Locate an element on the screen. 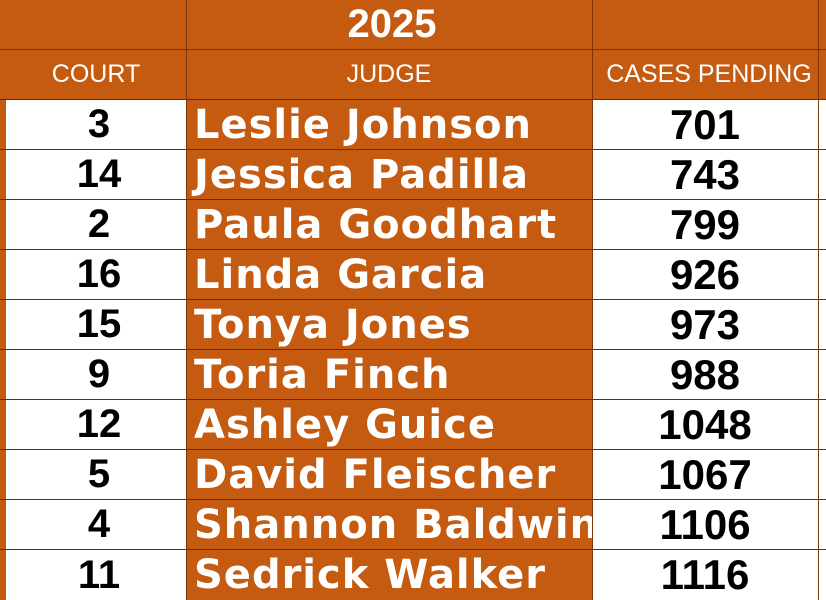 This screenshot has width=826, height=600. table-row: 2 Paula Goodhart 799 is located at coordinates (413, 224).